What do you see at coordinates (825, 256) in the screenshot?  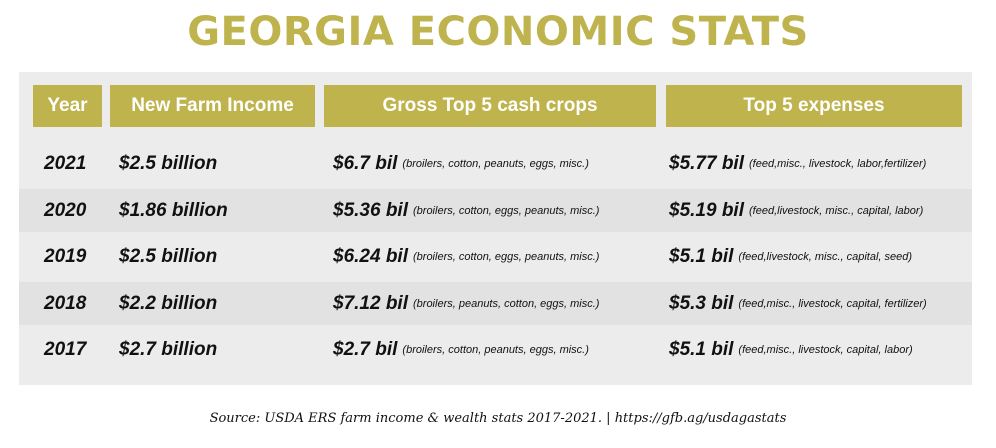 I see `expenses-detail: (feed,livestock, misc., capital, seed)` at bounding box center [825, 256].